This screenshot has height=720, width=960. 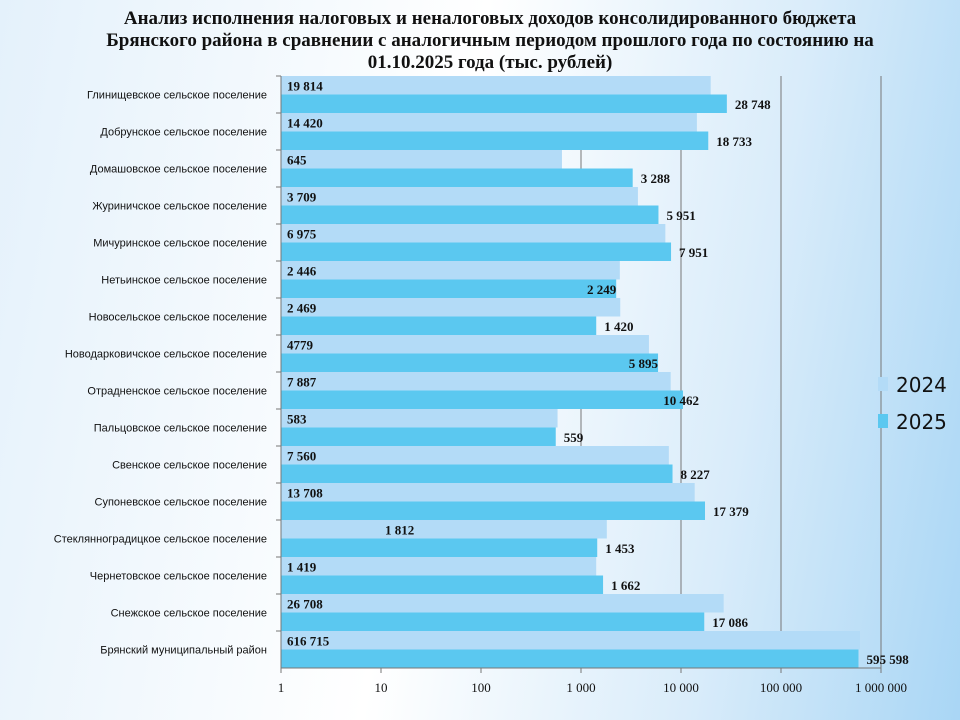 I want to click on data-label-2024: 4779, so click(x=300, y=345).